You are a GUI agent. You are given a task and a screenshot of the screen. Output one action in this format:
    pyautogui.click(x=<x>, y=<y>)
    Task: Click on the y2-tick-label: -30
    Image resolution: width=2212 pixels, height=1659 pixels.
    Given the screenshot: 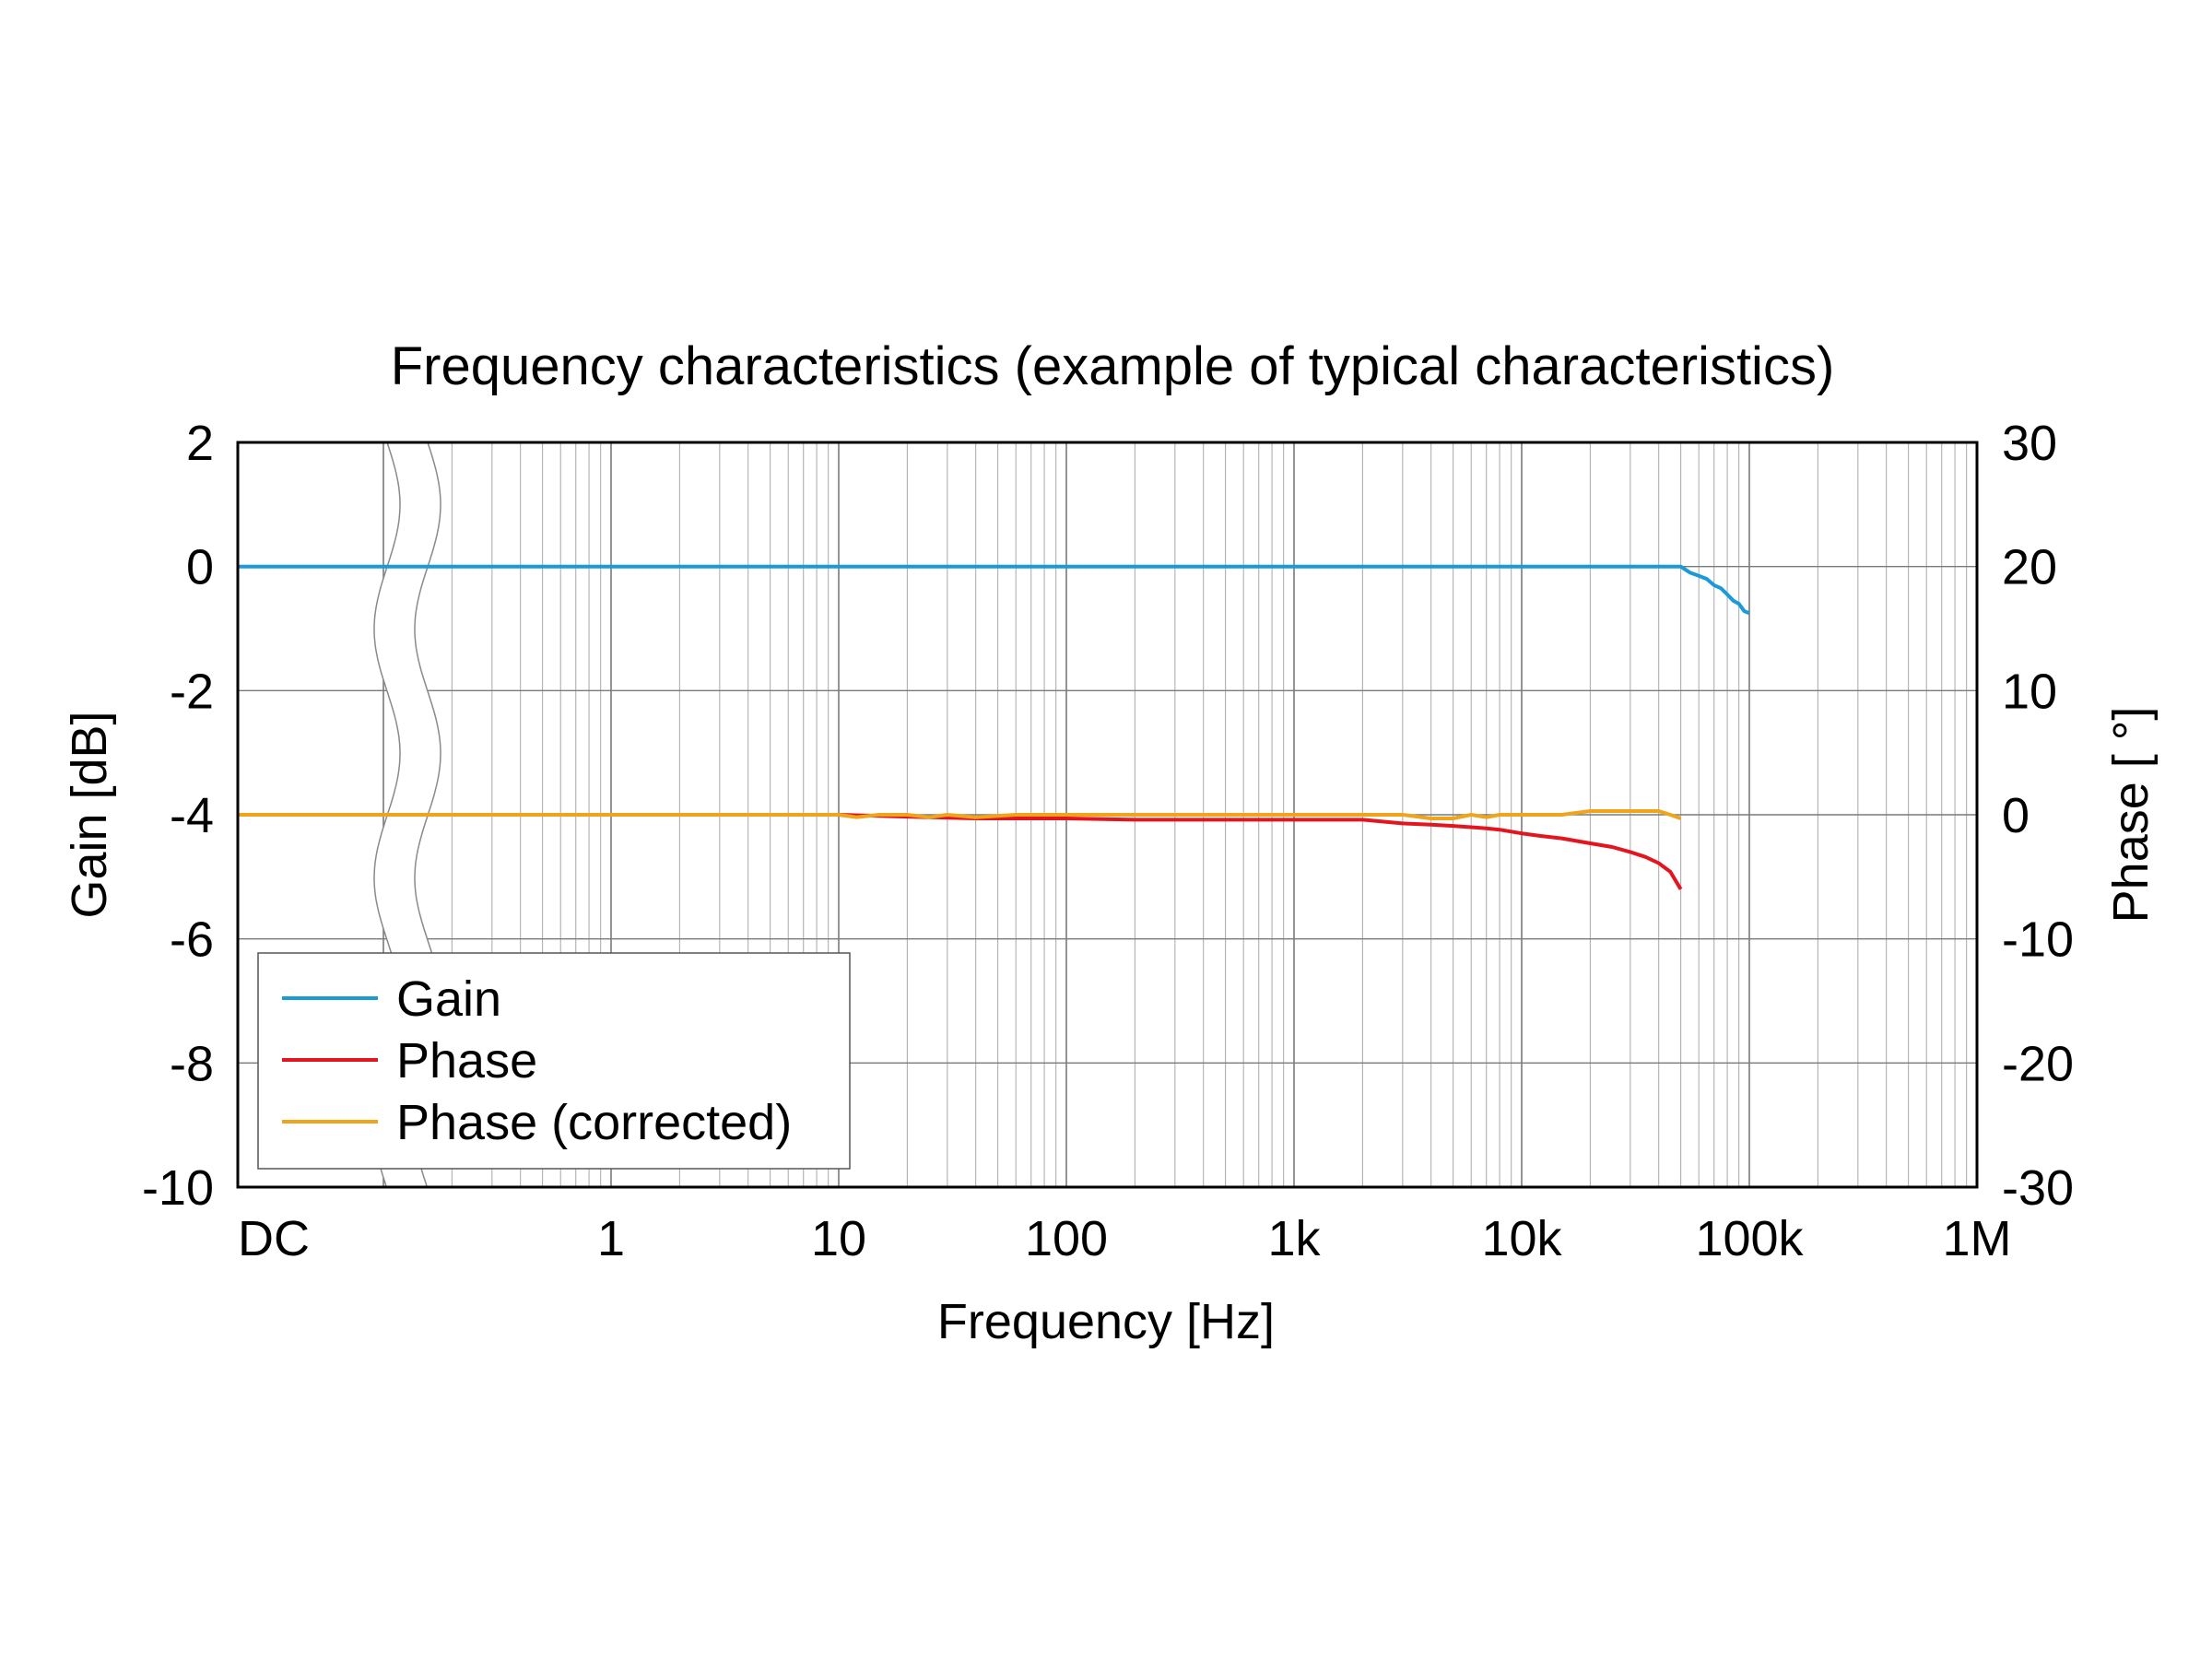 What is the action you would take?
    pyautogui.click(x=2038, y=1188)
    